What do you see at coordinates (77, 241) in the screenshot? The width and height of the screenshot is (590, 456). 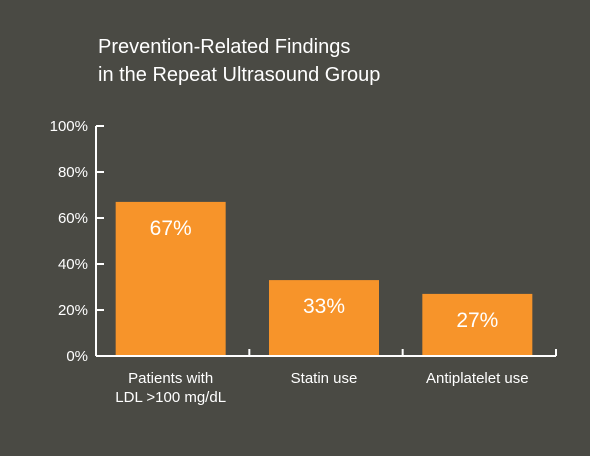 I see `y-axis: 0% 20% 40% 60% 80% 100%` at bounding box center [77, 241].